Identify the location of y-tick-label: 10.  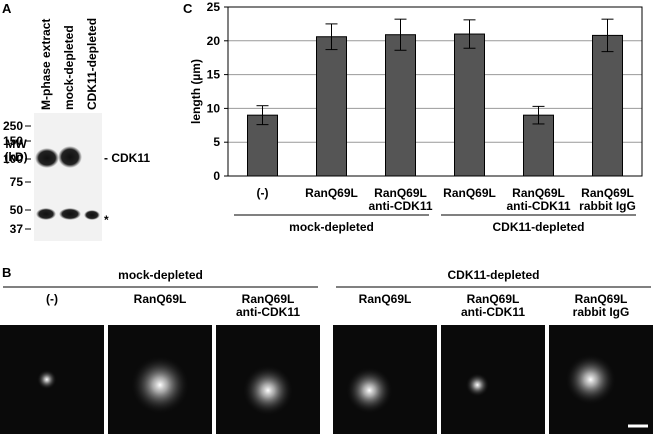
(214, 108).